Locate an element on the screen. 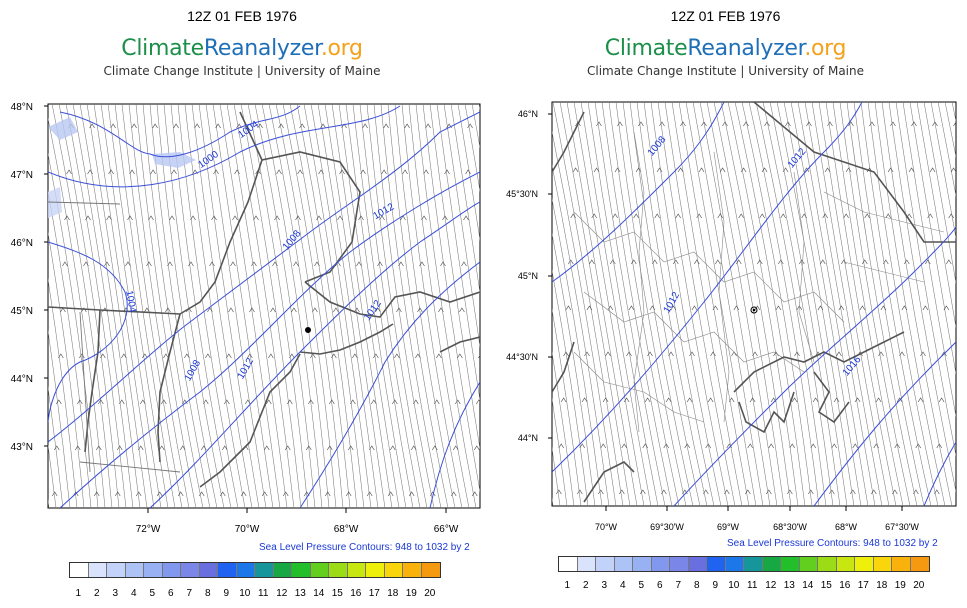 The width and height of the screenshot is (967, 608). state-lines is located at coordinates (114, 337).